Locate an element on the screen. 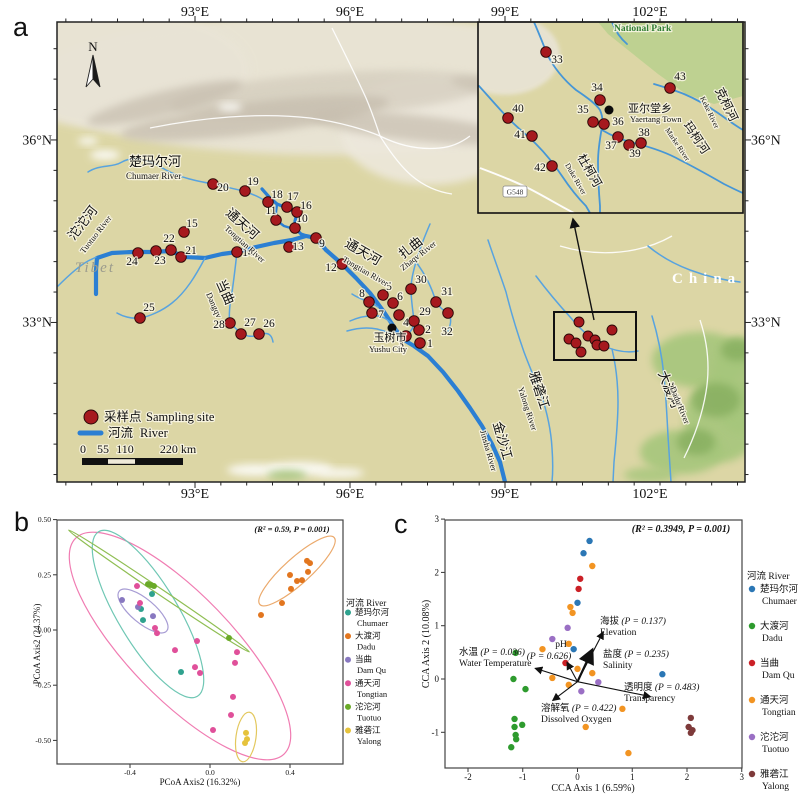  legend-river-zh: 河流 is located at coordinates (121, 433).